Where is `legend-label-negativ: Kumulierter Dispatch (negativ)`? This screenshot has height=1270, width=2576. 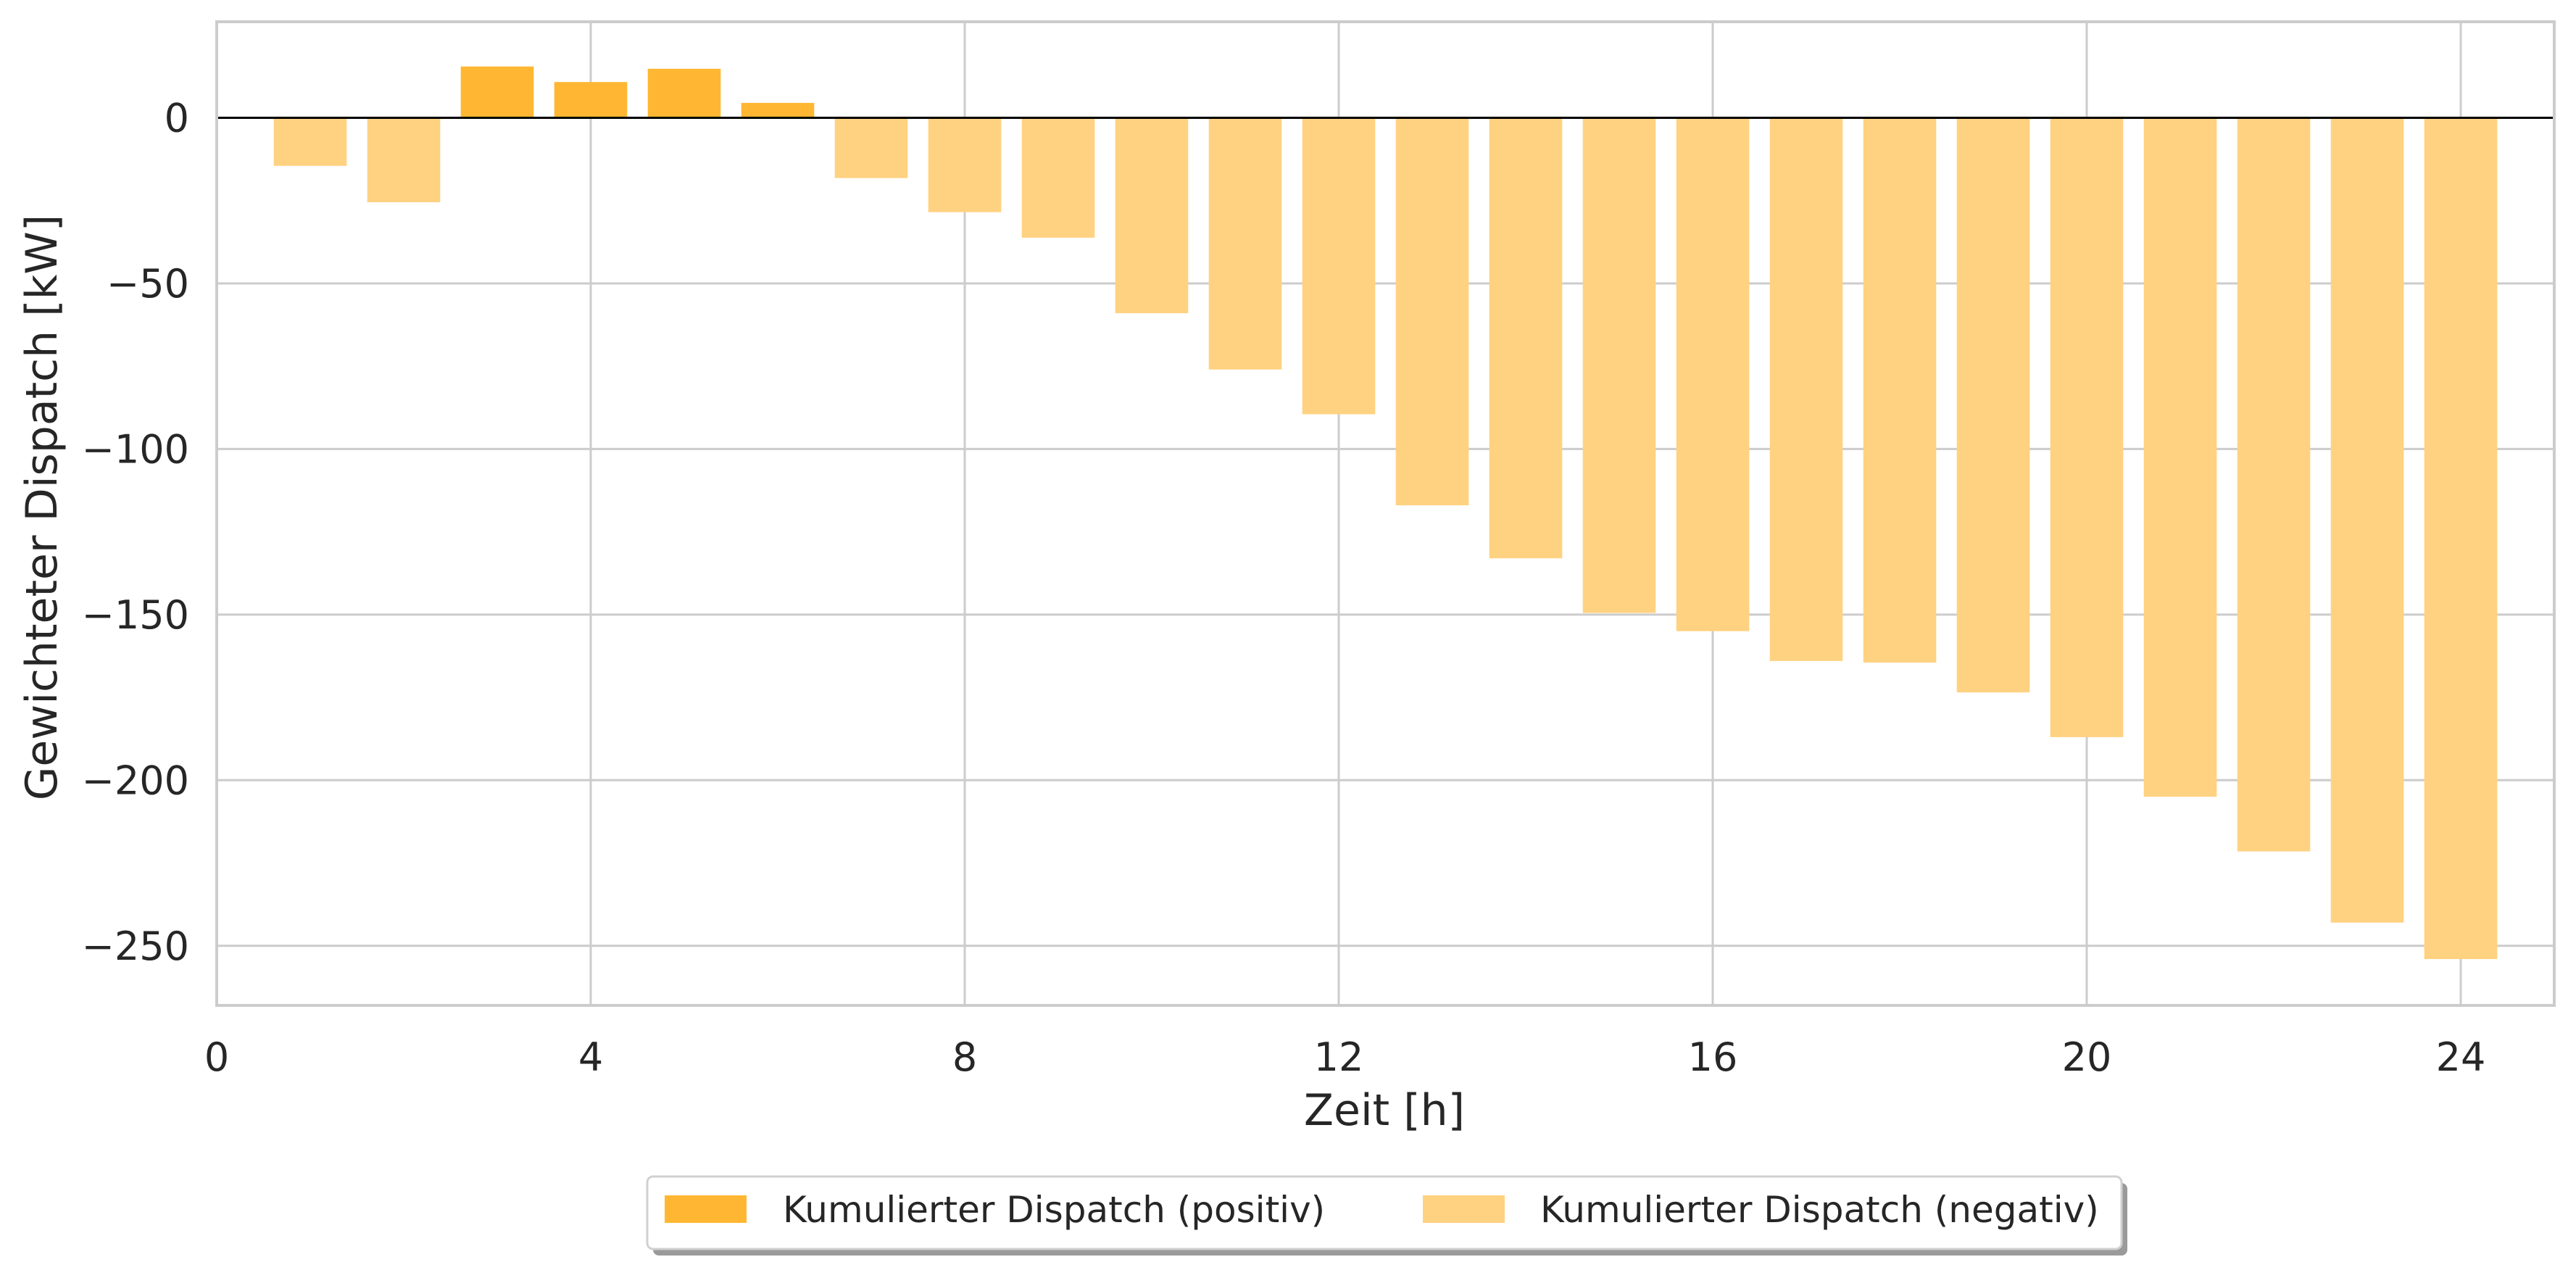
legend-label-negativ: Kumulierter Dispatch (negativ) is located at coordinates (1819, 1210).